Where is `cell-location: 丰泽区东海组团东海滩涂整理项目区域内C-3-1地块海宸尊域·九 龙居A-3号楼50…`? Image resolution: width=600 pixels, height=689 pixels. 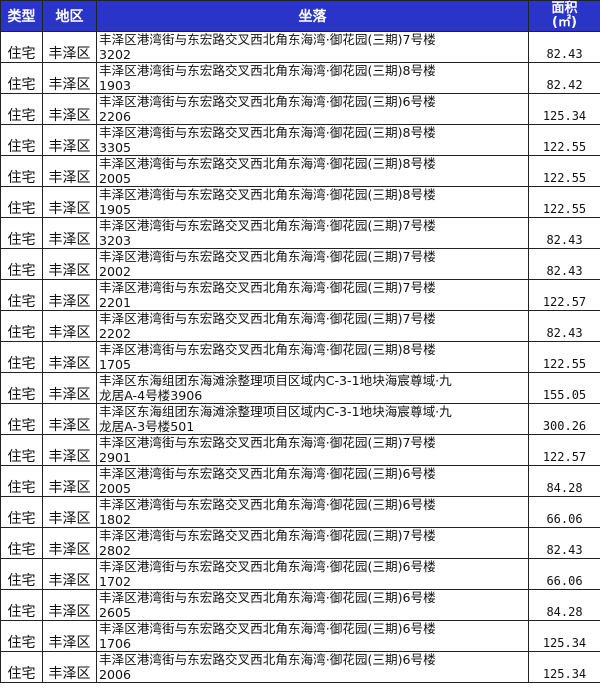
cell-location: 丰泽区东海组团东海滩涂整理项目区域内C-3-1地块海宸尊域·九 龙居A-3号楼50… is located at coordinates (312, 419).